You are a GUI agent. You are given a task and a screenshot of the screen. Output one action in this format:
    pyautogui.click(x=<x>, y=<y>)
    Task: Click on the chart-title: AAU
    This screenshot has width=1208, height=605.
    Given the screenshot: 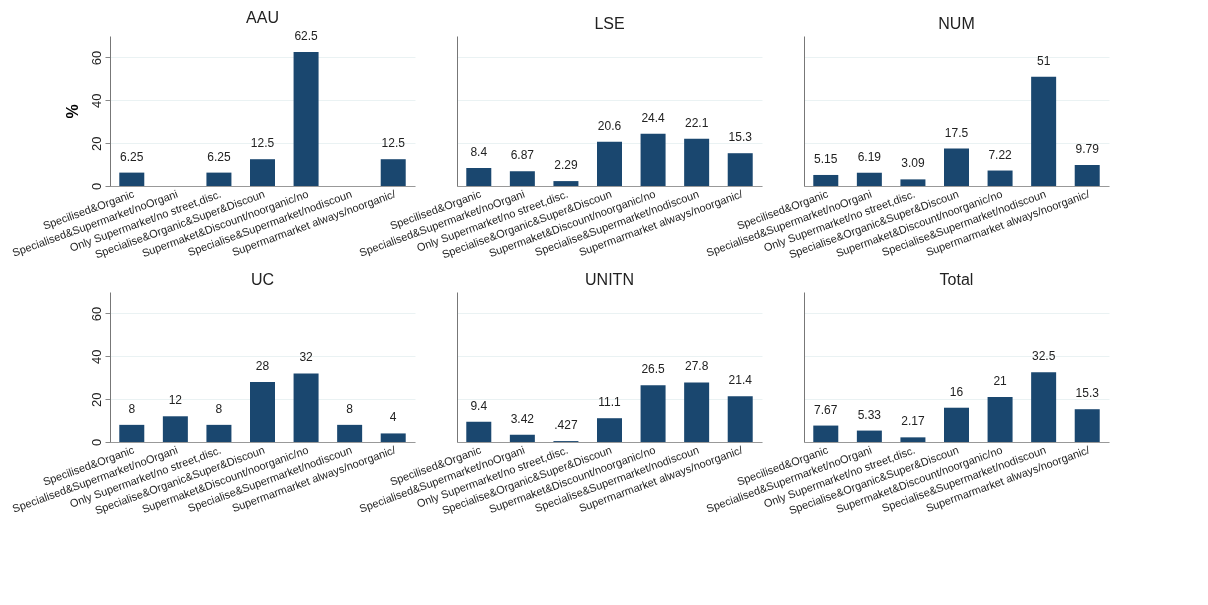 What is the action you would take?
    pyautogui.click(x=262, y=18)
    